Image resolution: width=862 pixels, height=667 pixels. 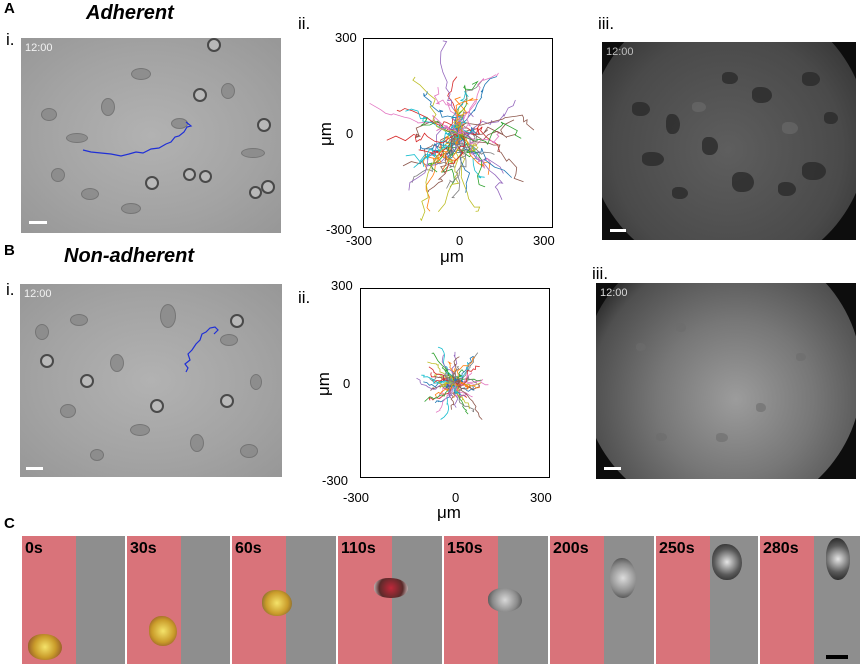 What do you see at coordinates (456, 497) in the screenshot?
I see `b-xtick-mid: 0` at bounding box center [456, 497].